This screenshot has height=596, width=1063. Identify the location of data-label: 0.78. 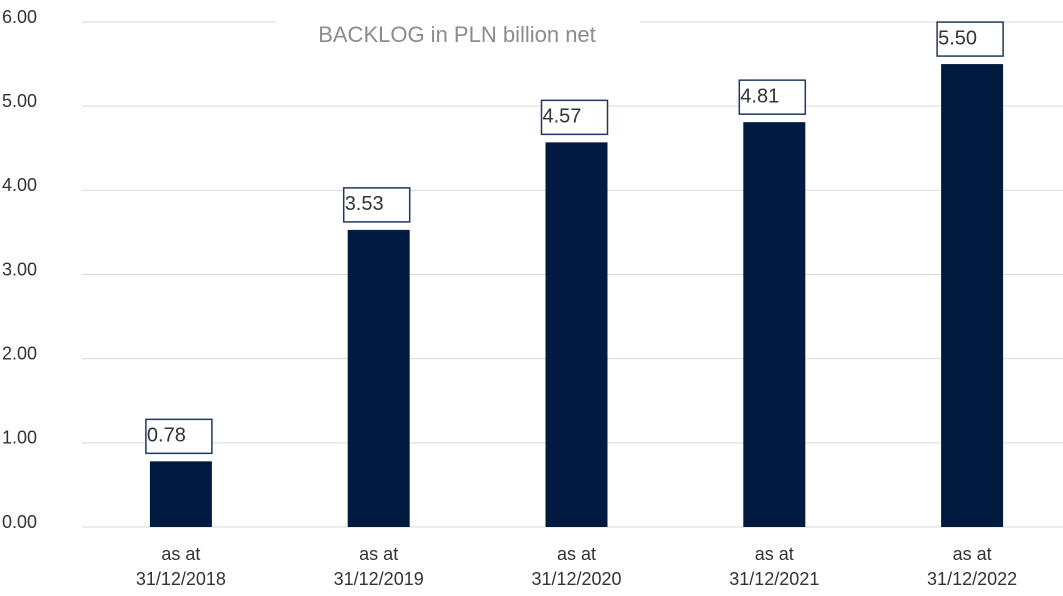
(166, 436).